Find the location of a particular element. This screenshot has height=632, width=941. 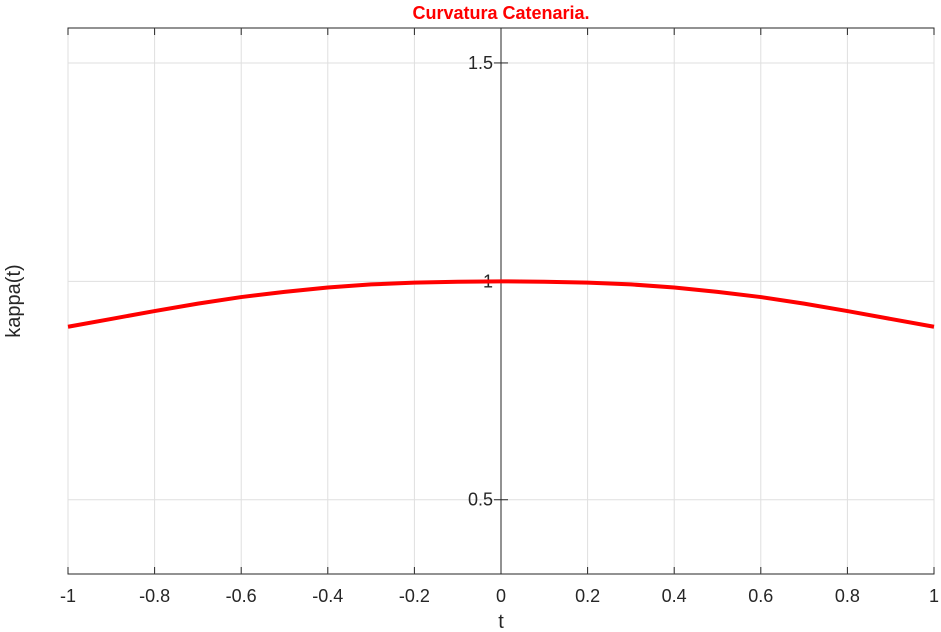

x-tick-label: 0.8 is located at coordinates (847, 596).